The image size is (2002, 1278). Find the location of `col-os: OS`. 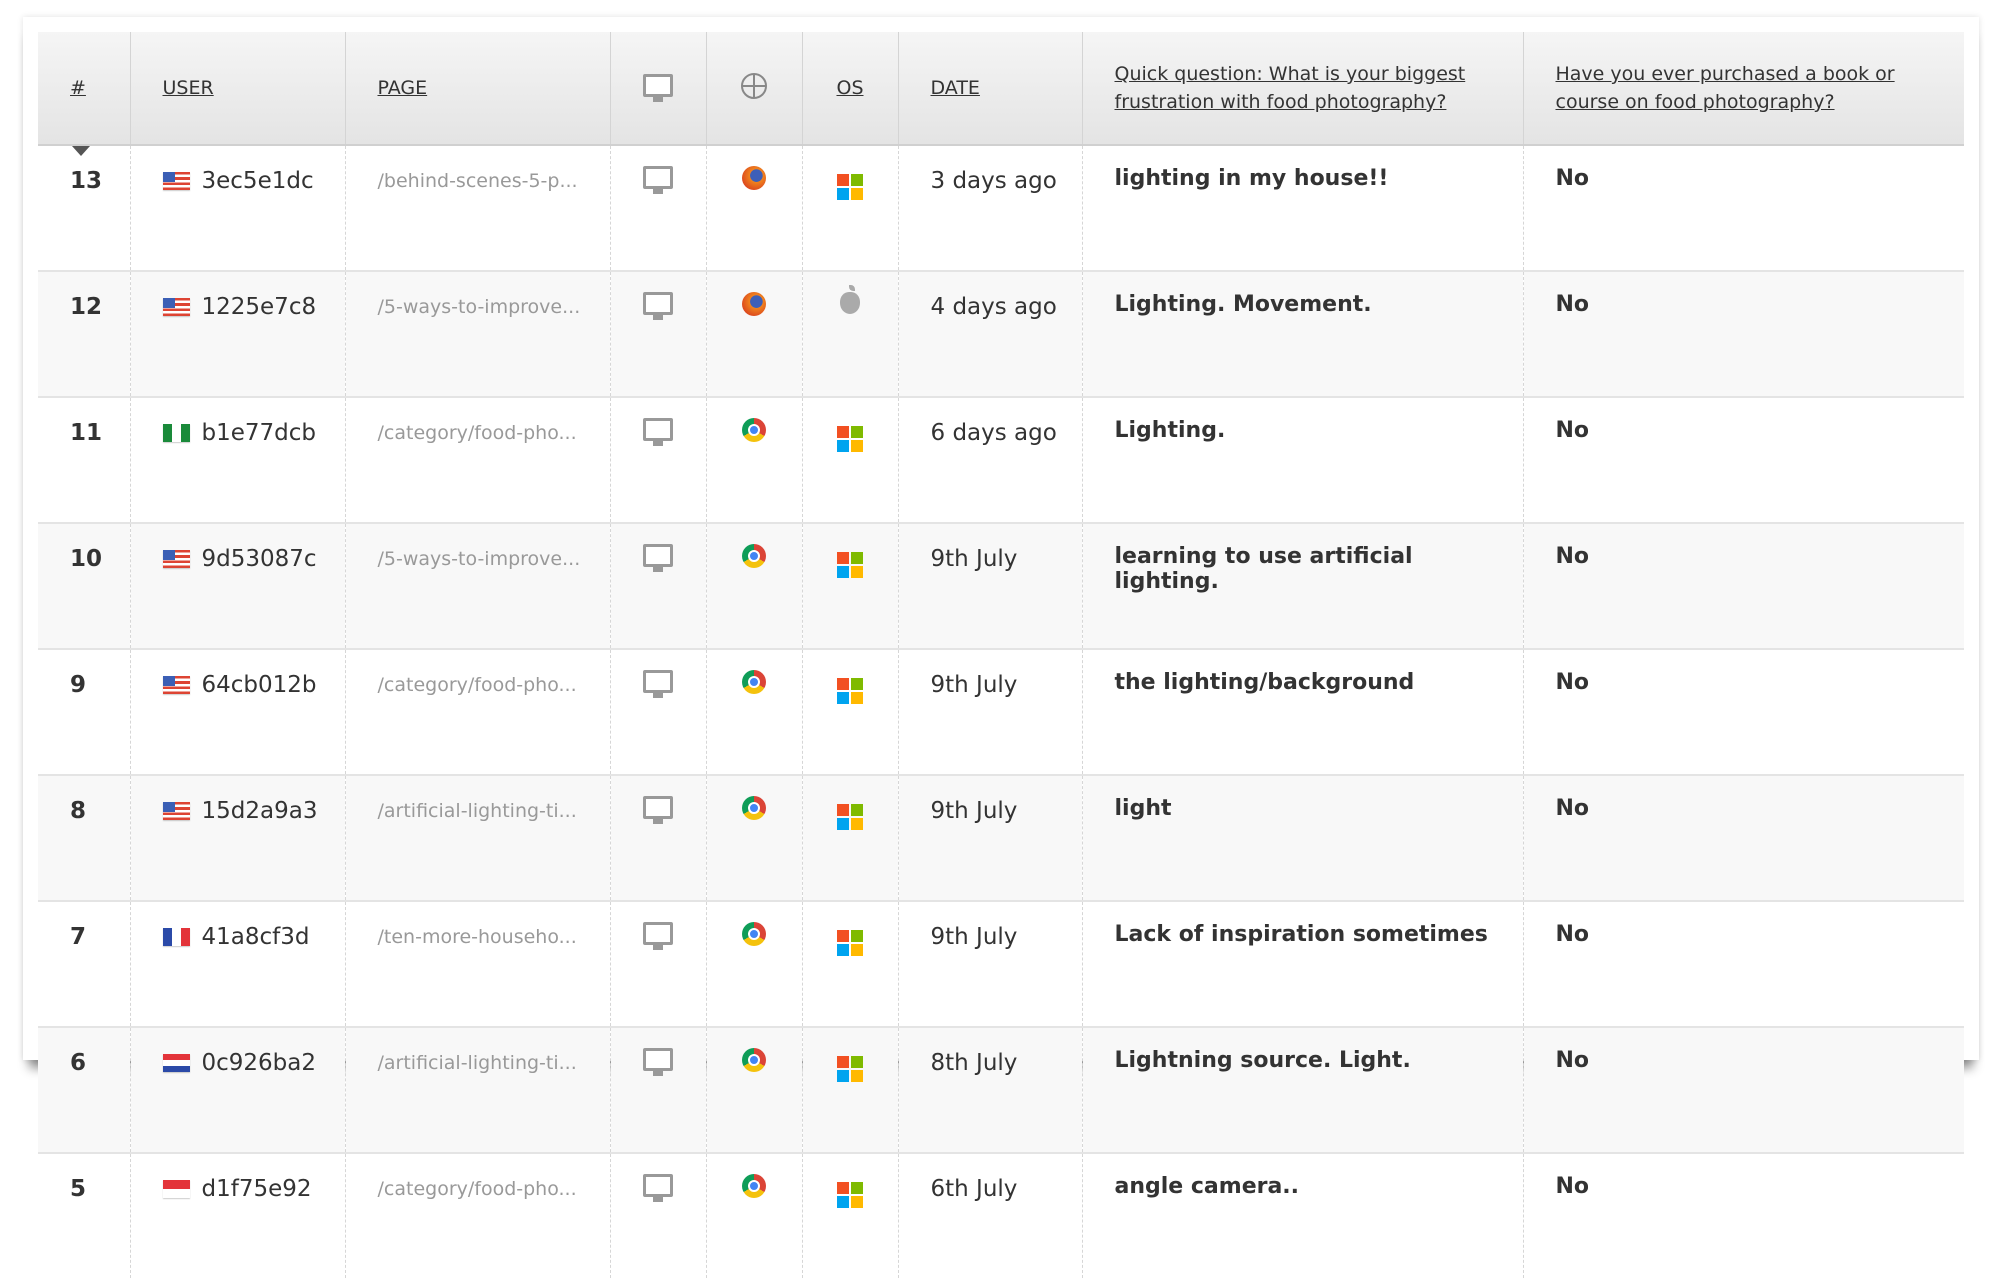

col-os: OS is located at coordinates (850, 89).